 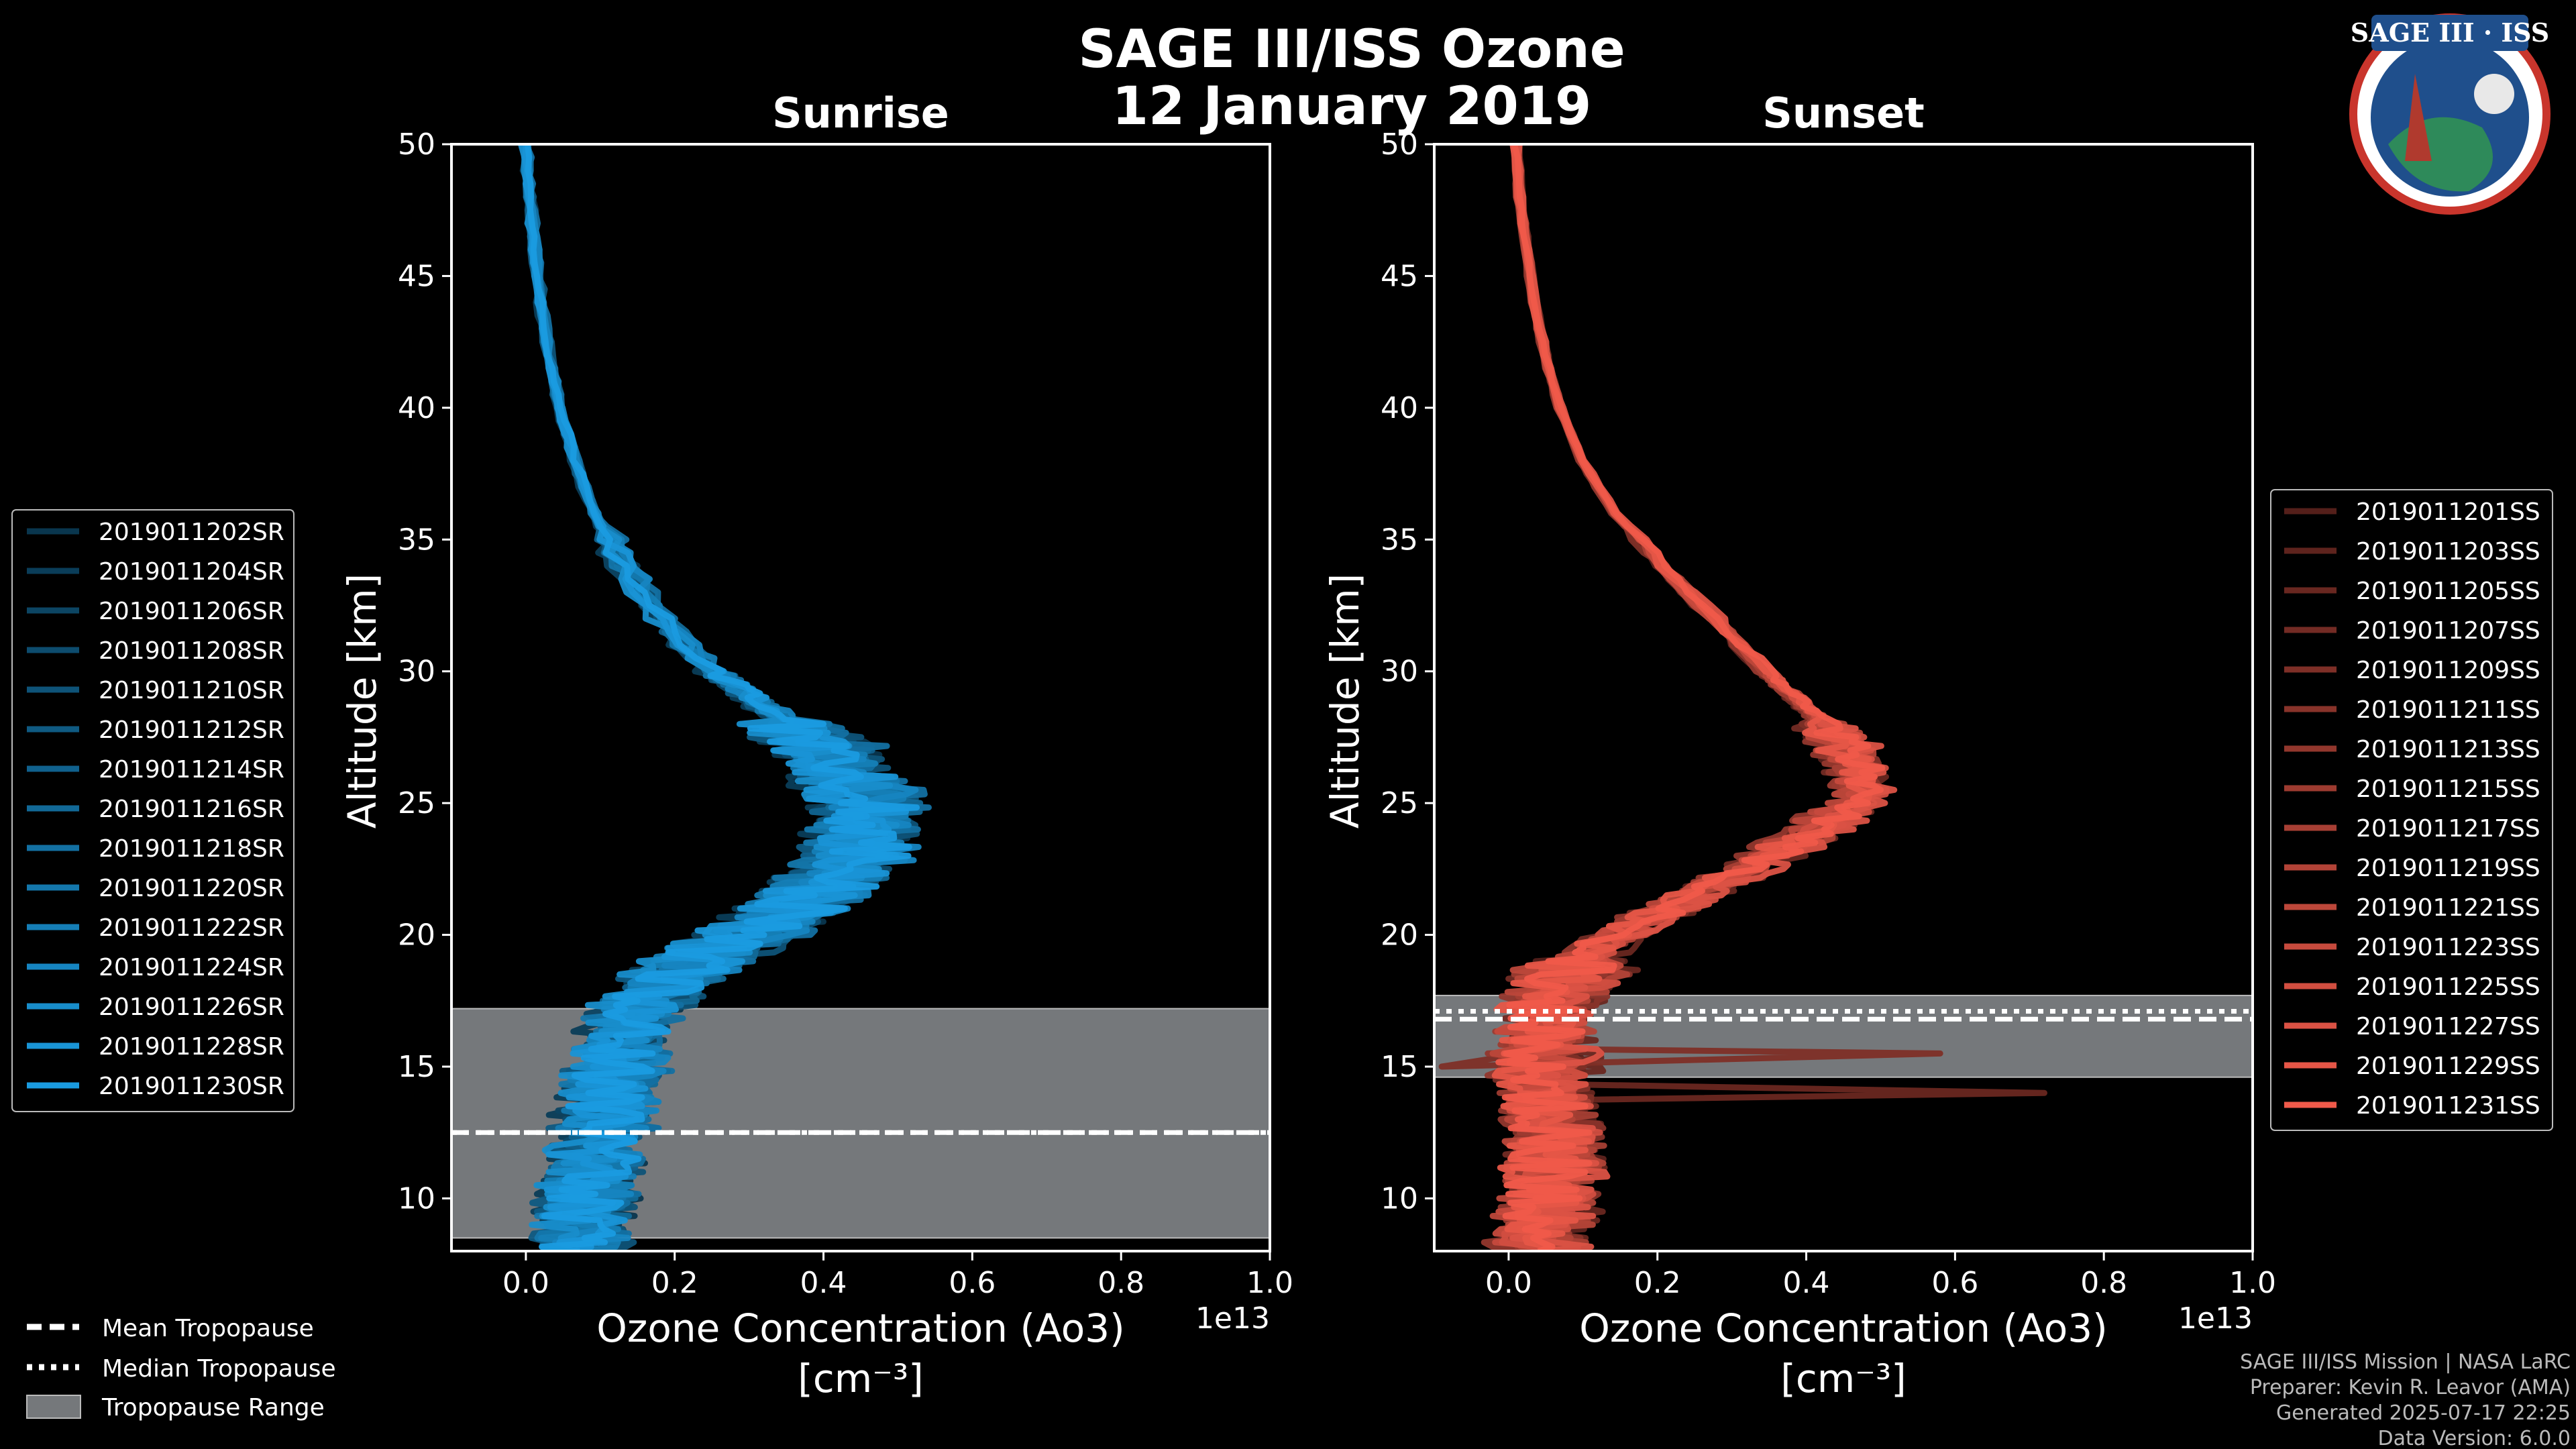 What do you see at coordinates (2405, 1362) in the screenshot?
I see `credit-line: SAGE III/ISS Mission | NASA LaRC` at bounding box center [2405, 1362].